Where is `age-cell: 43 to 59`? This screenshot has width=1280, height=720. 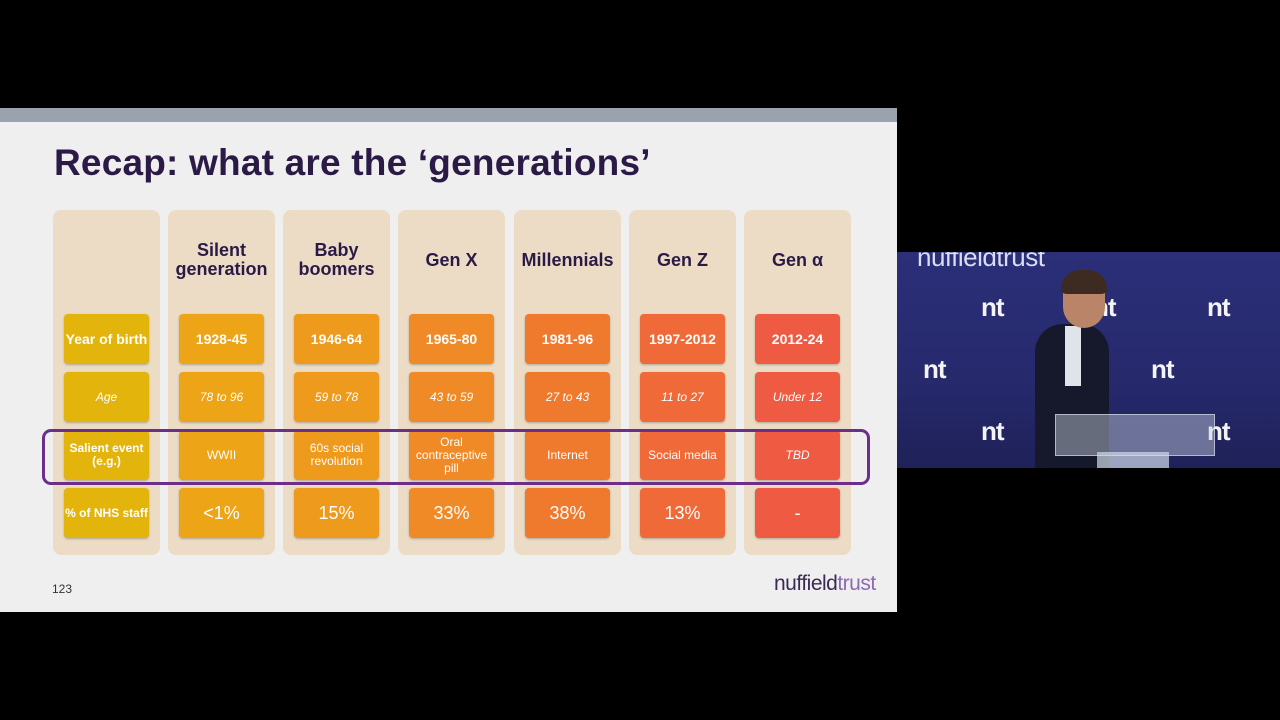
age-cell: 43 to 59 is located at coordinates (451, 397).